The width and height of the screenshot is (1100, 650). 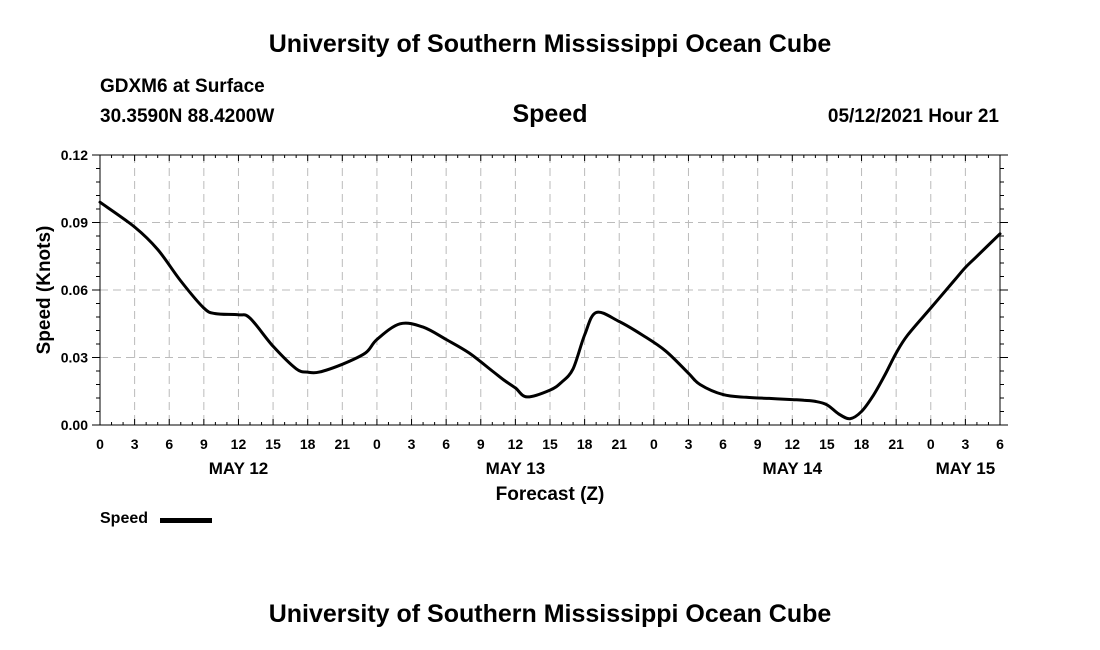 What do you see at coordinates (74, 425) in the screenshot?
I see `y-tick-label: 0.00` at bounding box center [74, 425].